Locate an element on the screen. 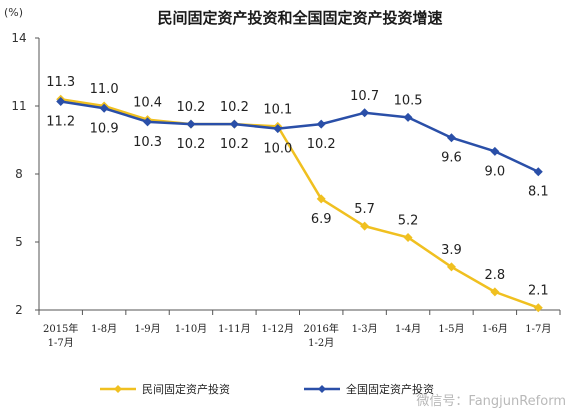  x-tick-label: 1-8月 is located at coordinates (104, 329).